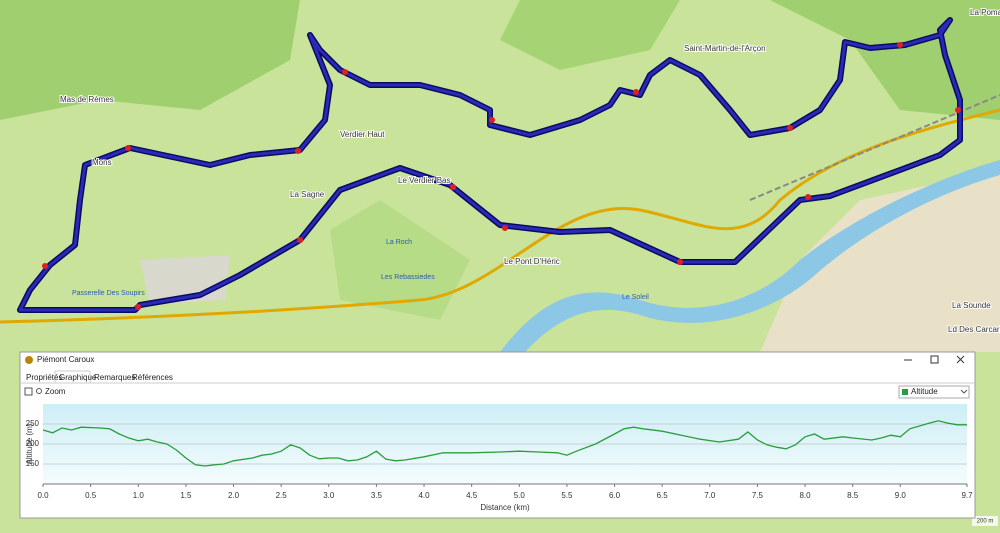  I want to click on place-label: Ld Des Carcaries, so click(974, 329).